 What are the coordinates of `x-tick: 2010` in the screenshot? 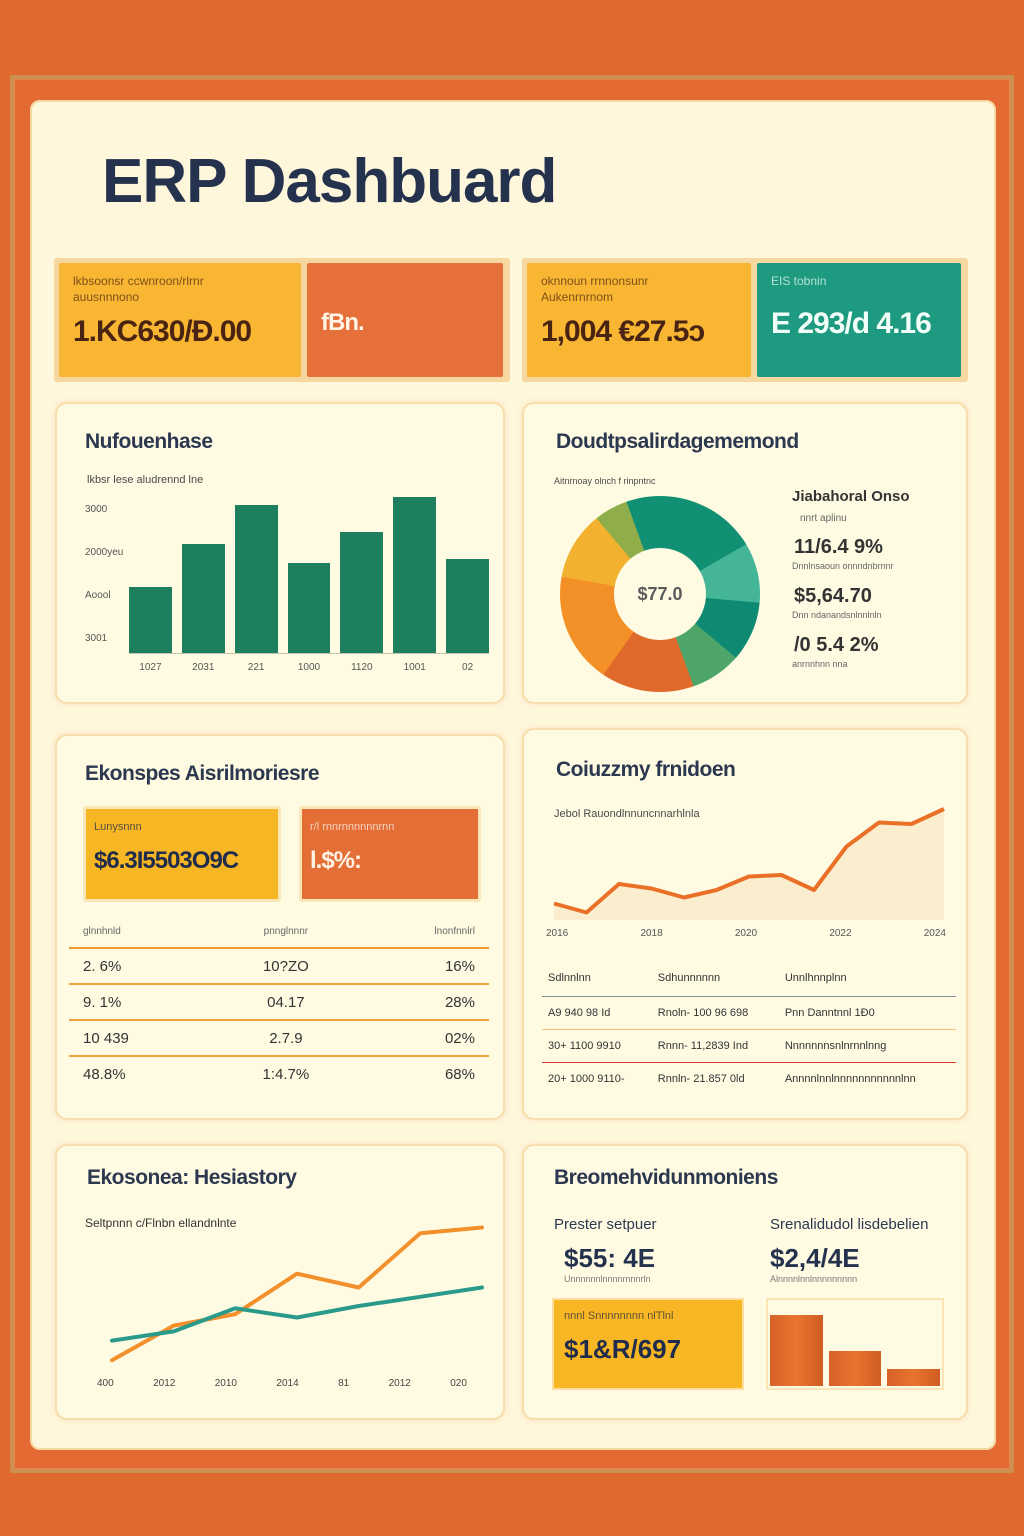 It's located at (225, 1383).